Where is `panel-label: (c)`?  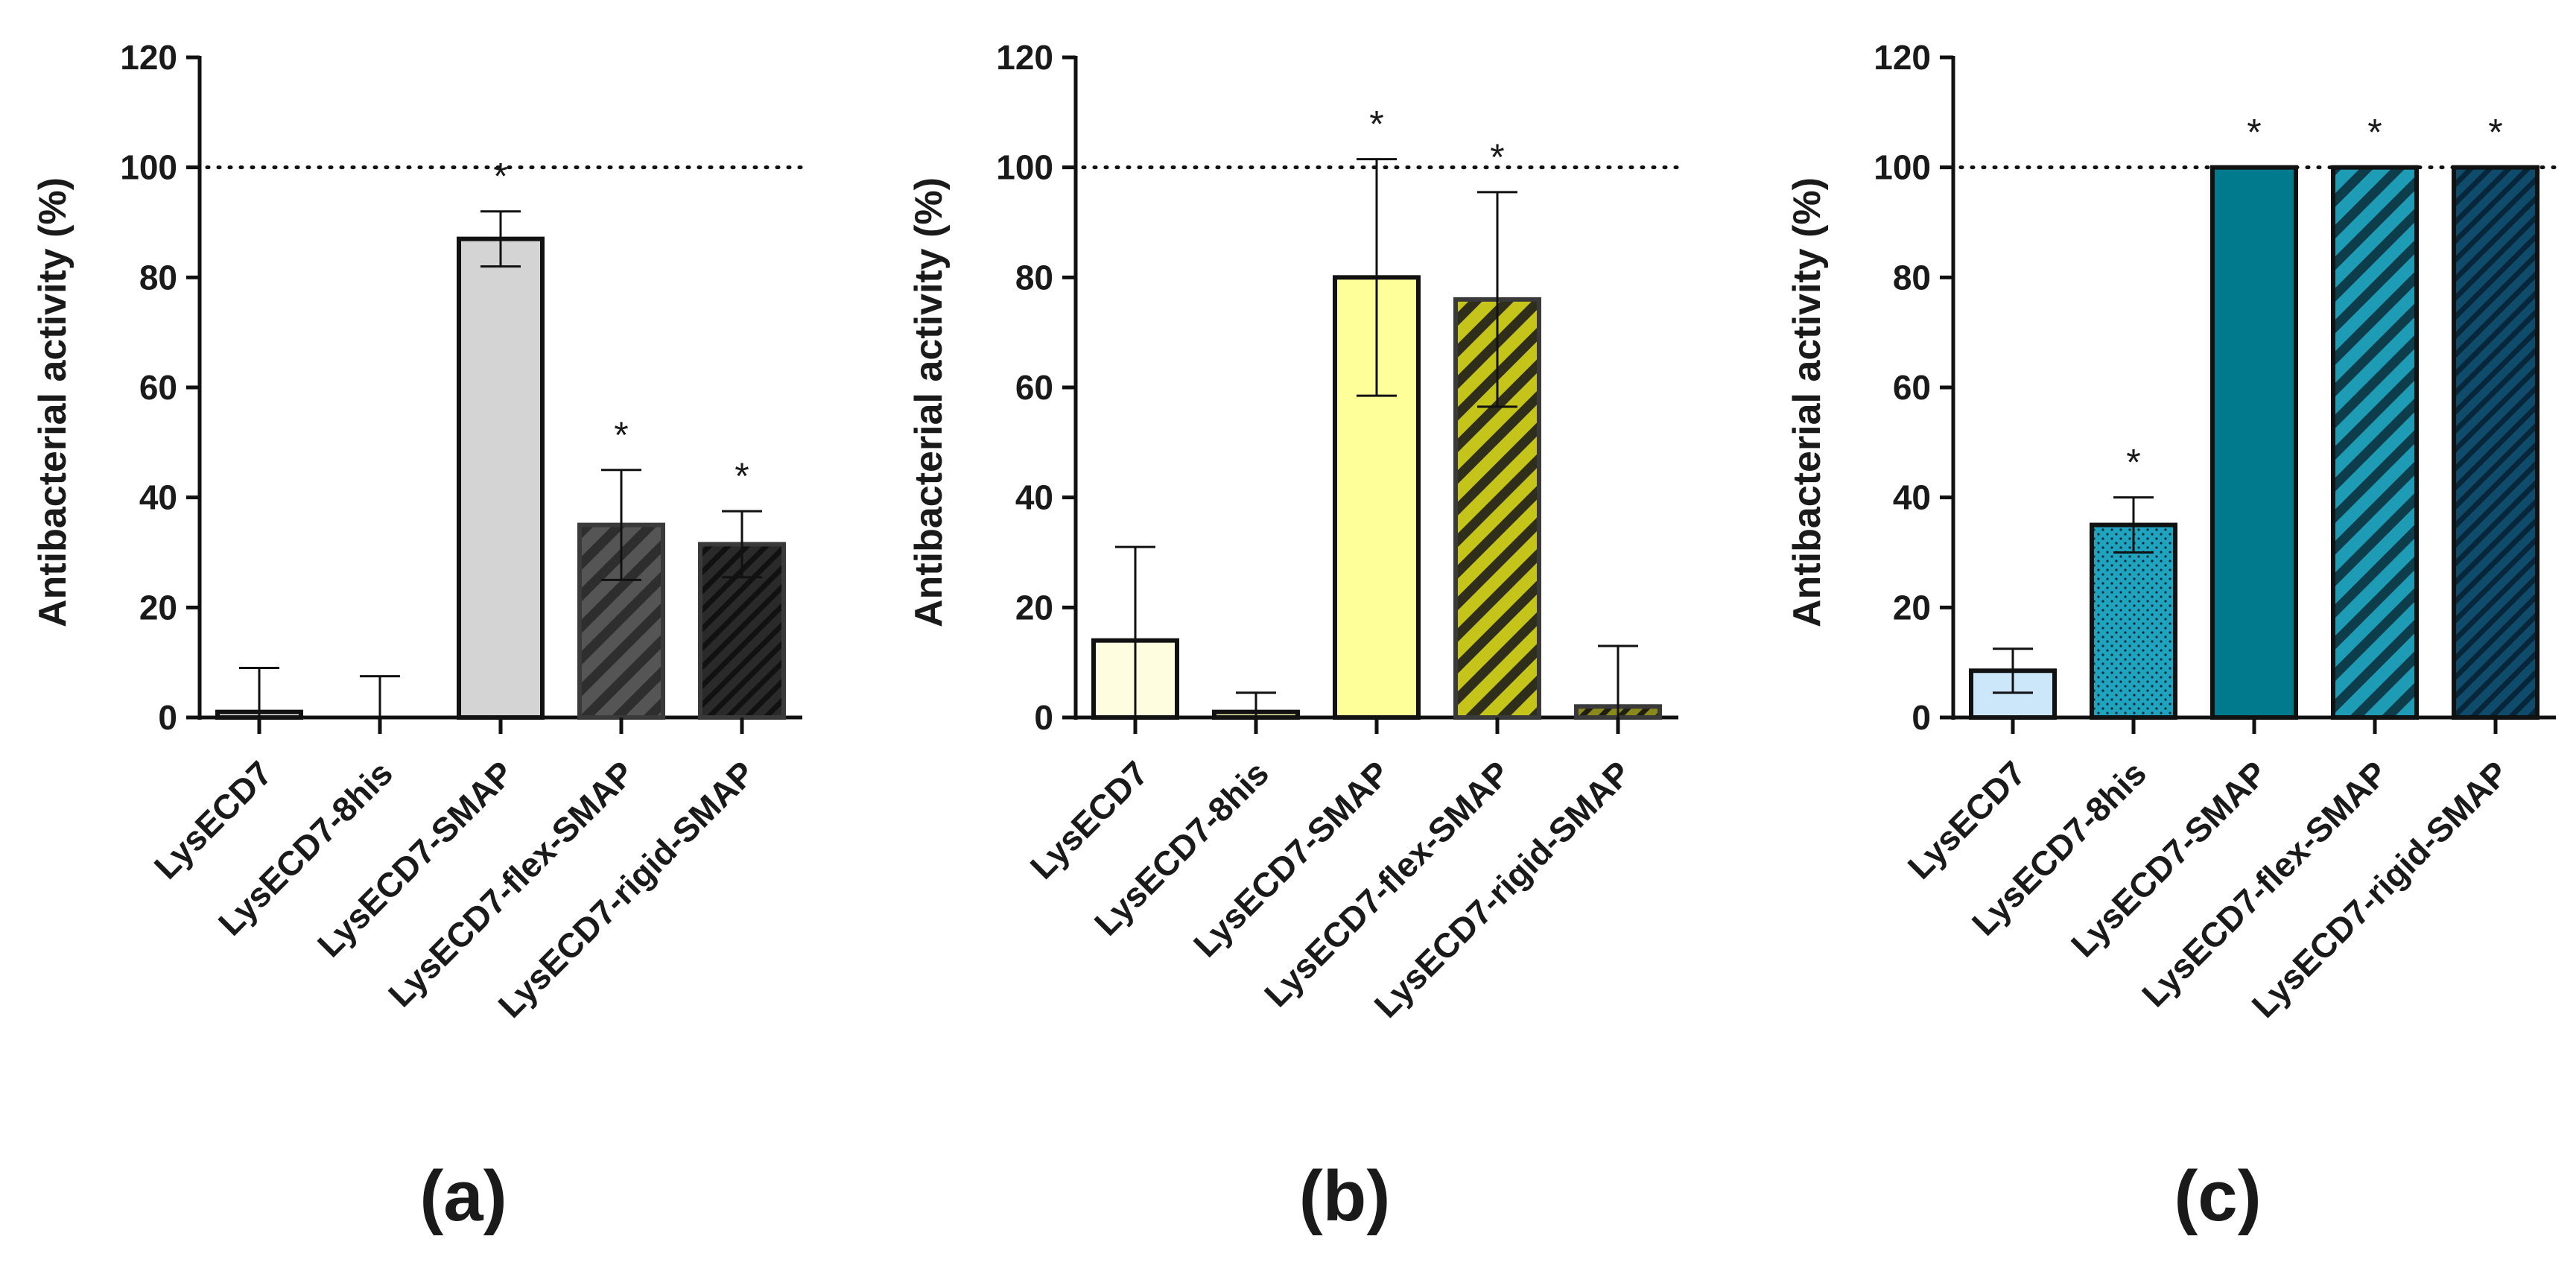
panel-label: (c) is located at coordinates (2217, 1196).